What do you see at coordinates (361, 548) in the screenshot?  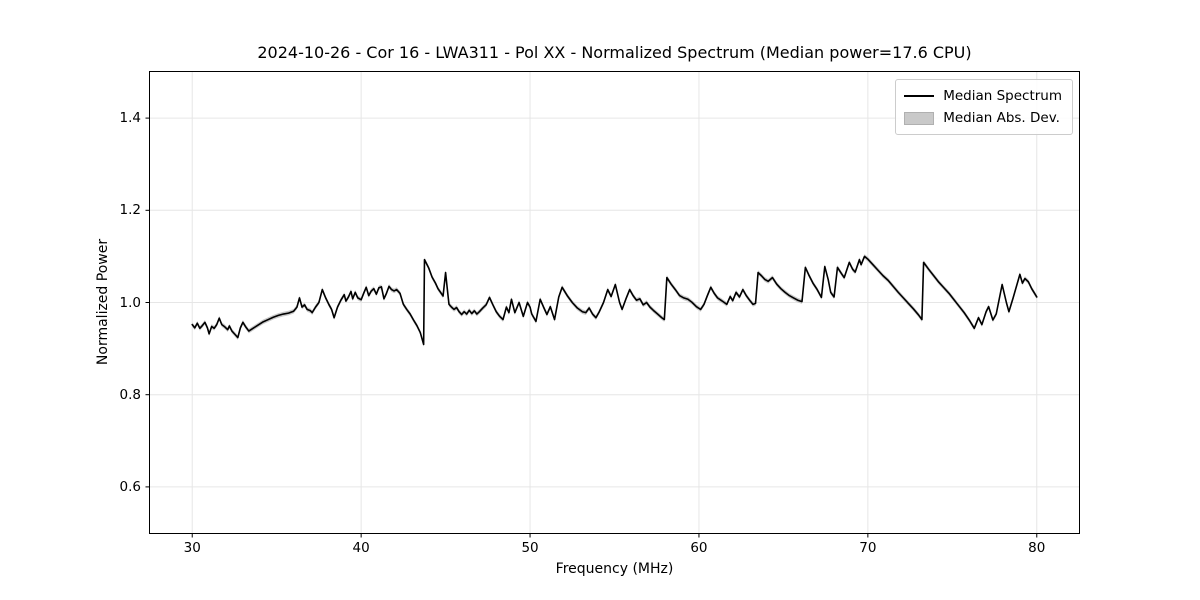 I see `x-tick-label: 40` at bounding box center [361, 548].